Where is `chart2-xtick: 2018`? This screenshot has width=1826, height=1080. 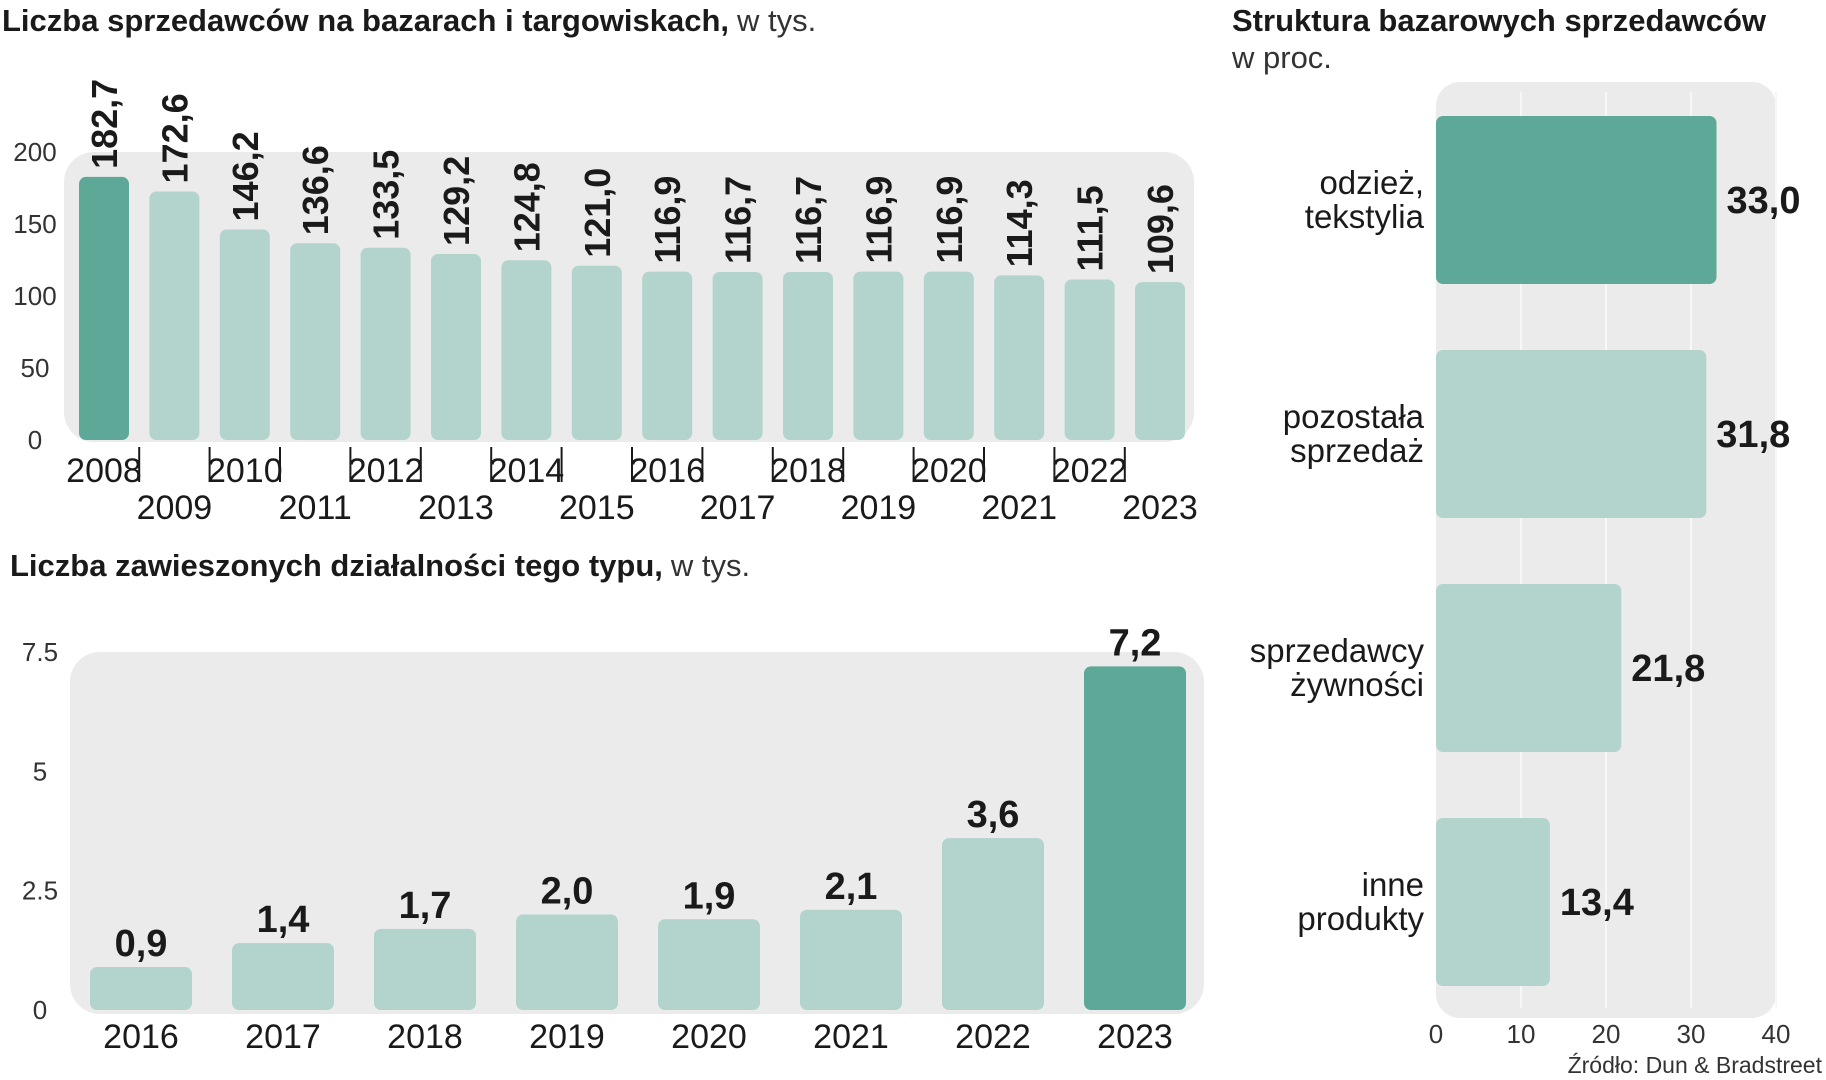 chart2-xtick: 2018 is located at coordinates (425, 1037).